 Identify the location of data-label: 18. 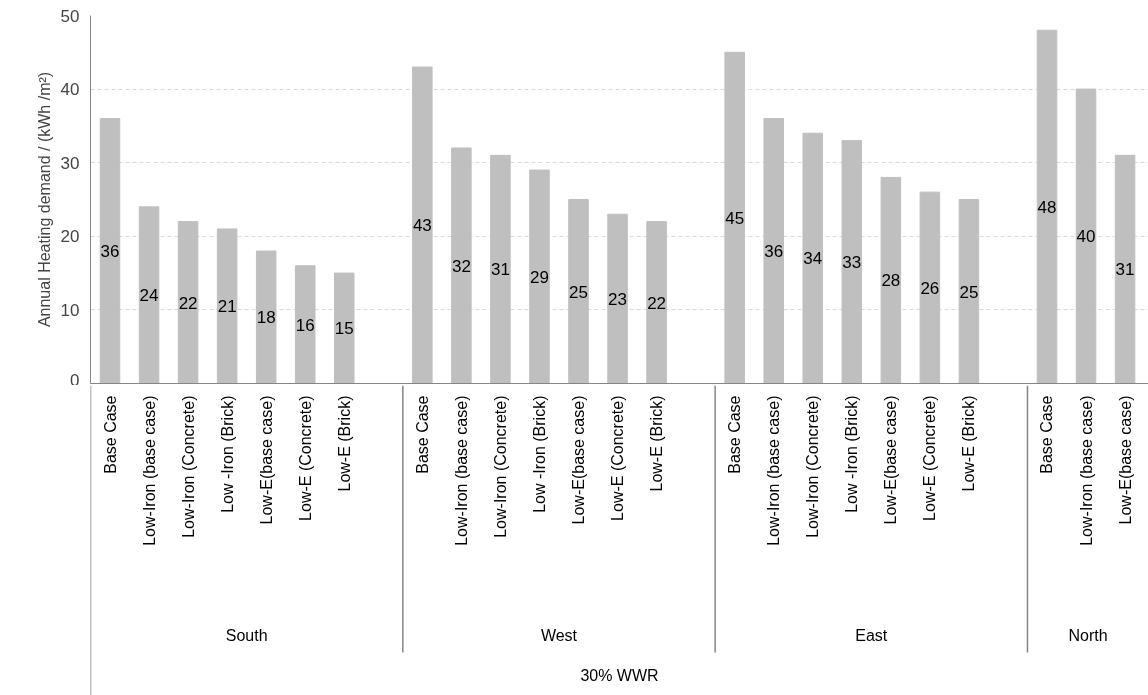
(266, 318).